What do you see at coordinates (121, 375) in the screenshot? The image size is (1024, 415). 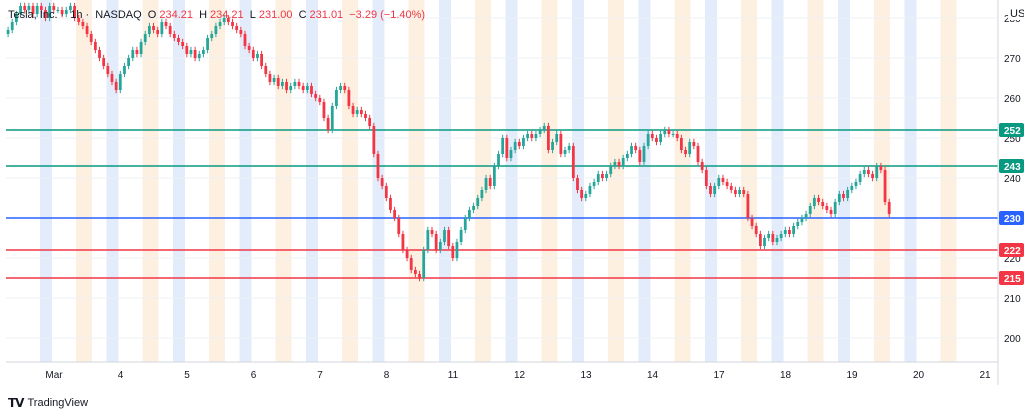 I see `time-tick-label: 4` at bounding box center [121, 375].